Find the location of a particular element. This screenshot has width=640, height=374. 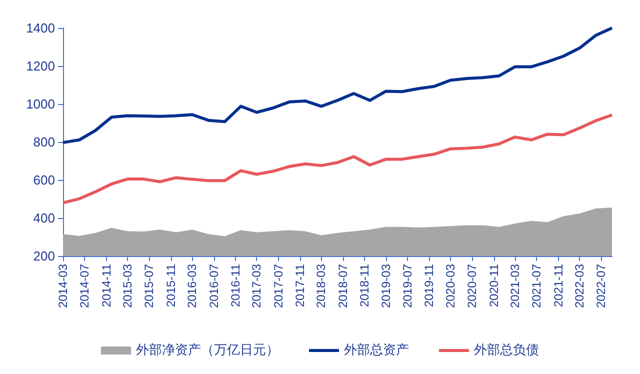

x-tick-label: 2015-03 is located at coordinates (127, 286).